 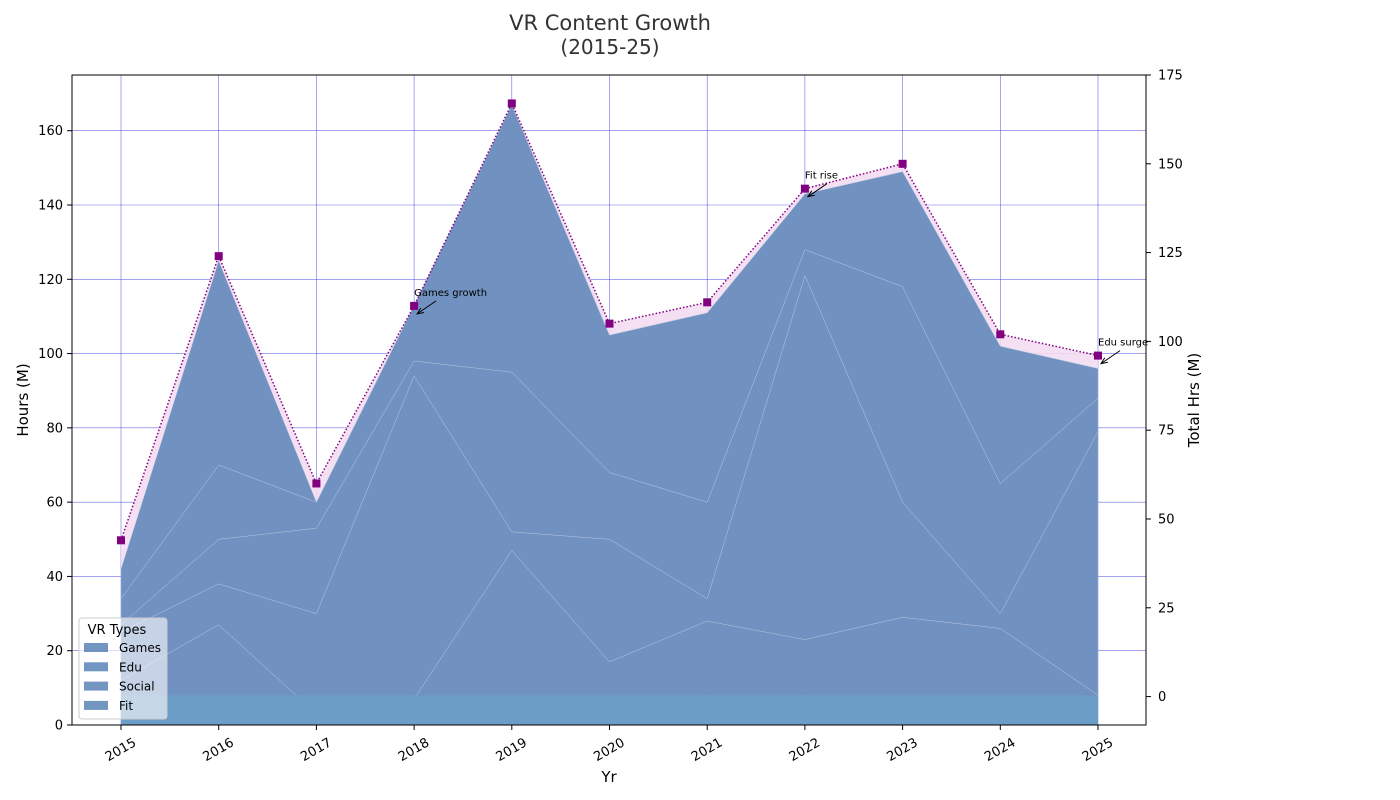 What do you see at coordinates (608, 777) in the screenshot?
I see `x-axis-label: Yr` at bounding box center [608, 777].